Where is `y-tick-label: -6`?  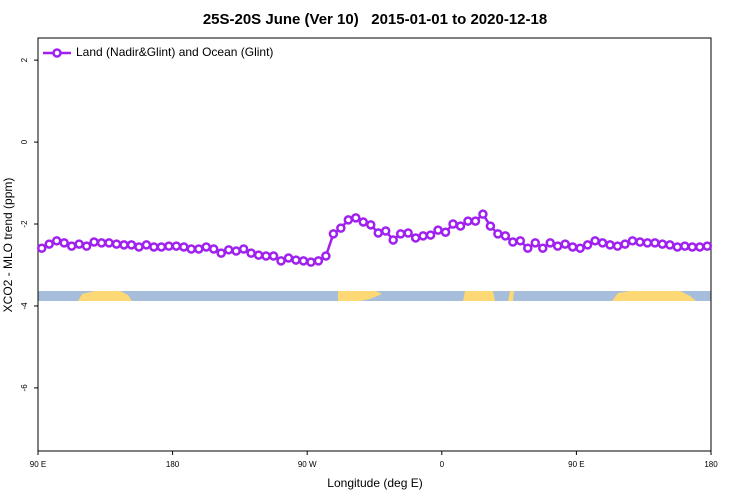 y-tick-label: -6 is located at coordinates (24, 388).